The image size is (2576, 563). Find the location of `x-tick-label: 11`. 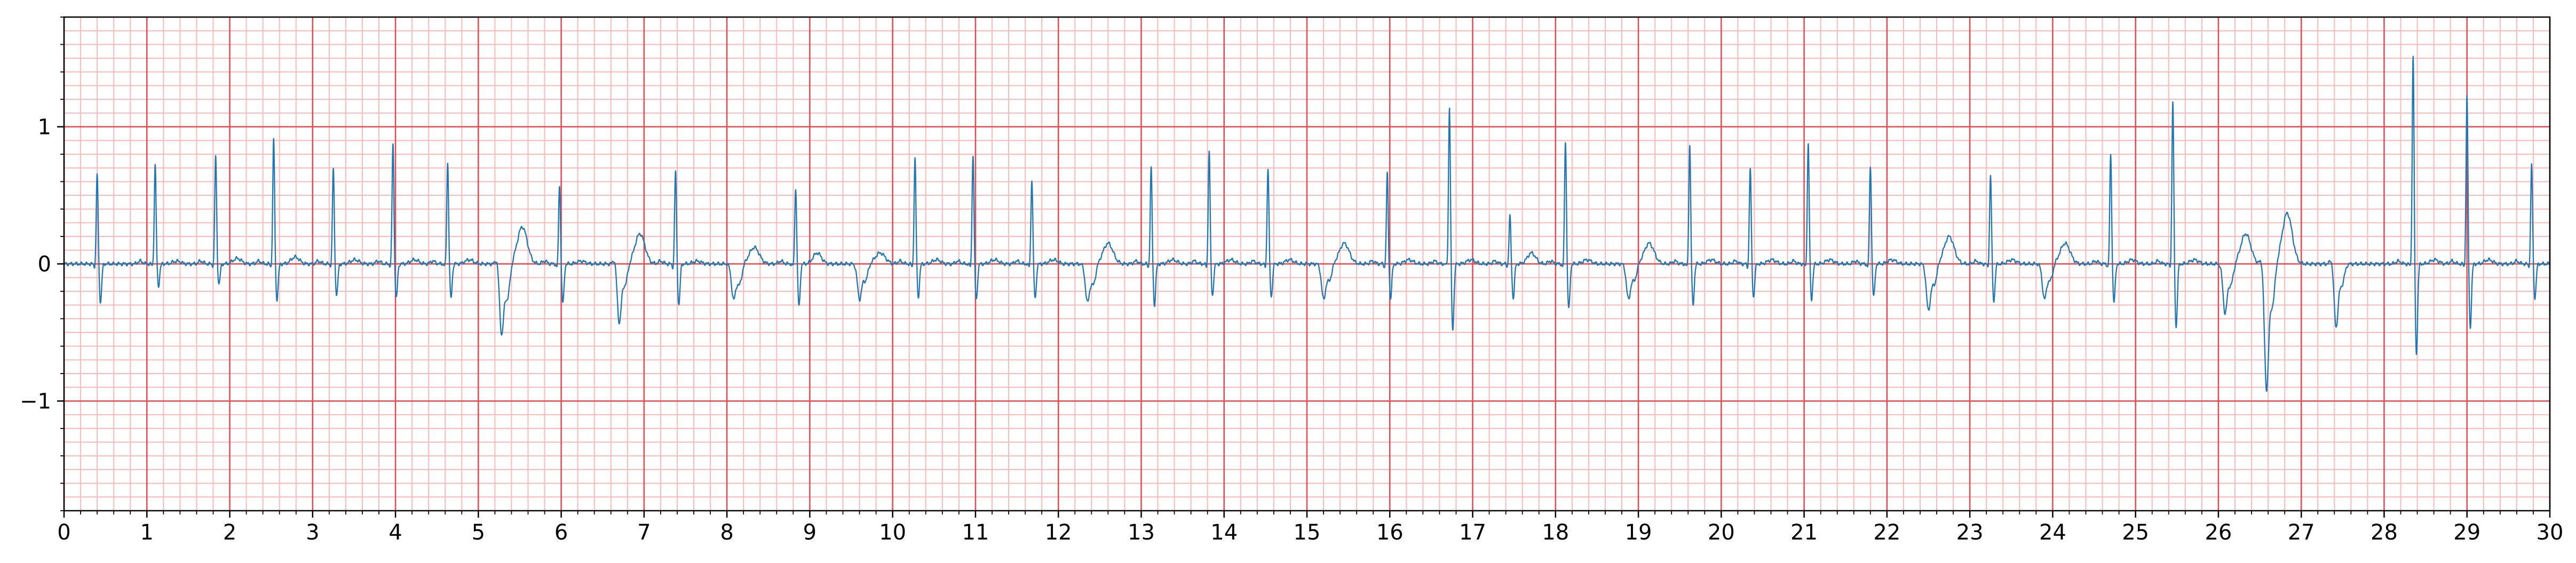

x-tick-label: 11 is located at coordinates (975, 532).